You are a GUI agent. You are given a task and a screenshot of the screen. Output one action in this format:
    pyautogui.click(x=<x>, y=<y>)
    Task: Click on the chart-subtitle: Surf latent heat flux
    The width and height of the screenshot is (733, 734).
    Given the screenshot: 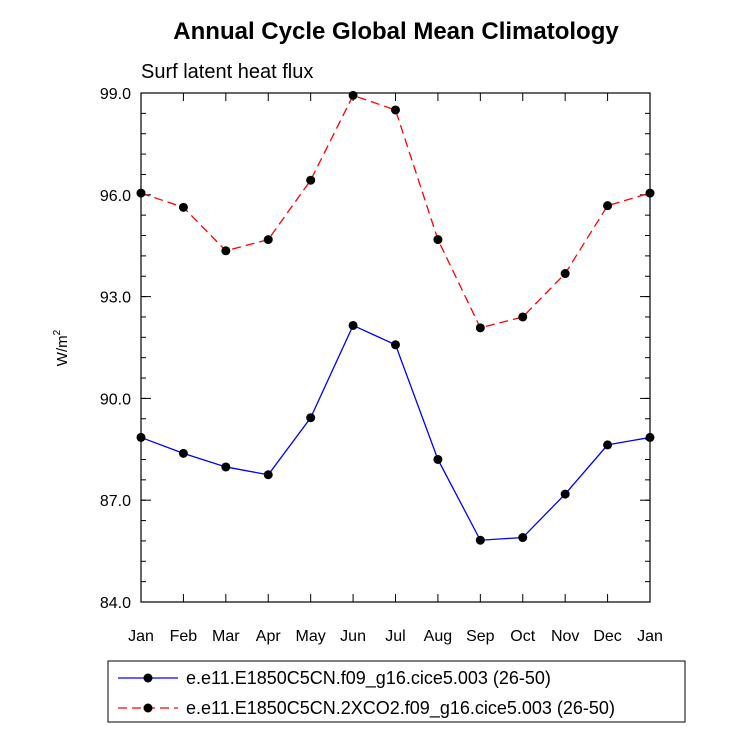 What is the action you would take?
    pyautogui.click(x=227, y=72)
    